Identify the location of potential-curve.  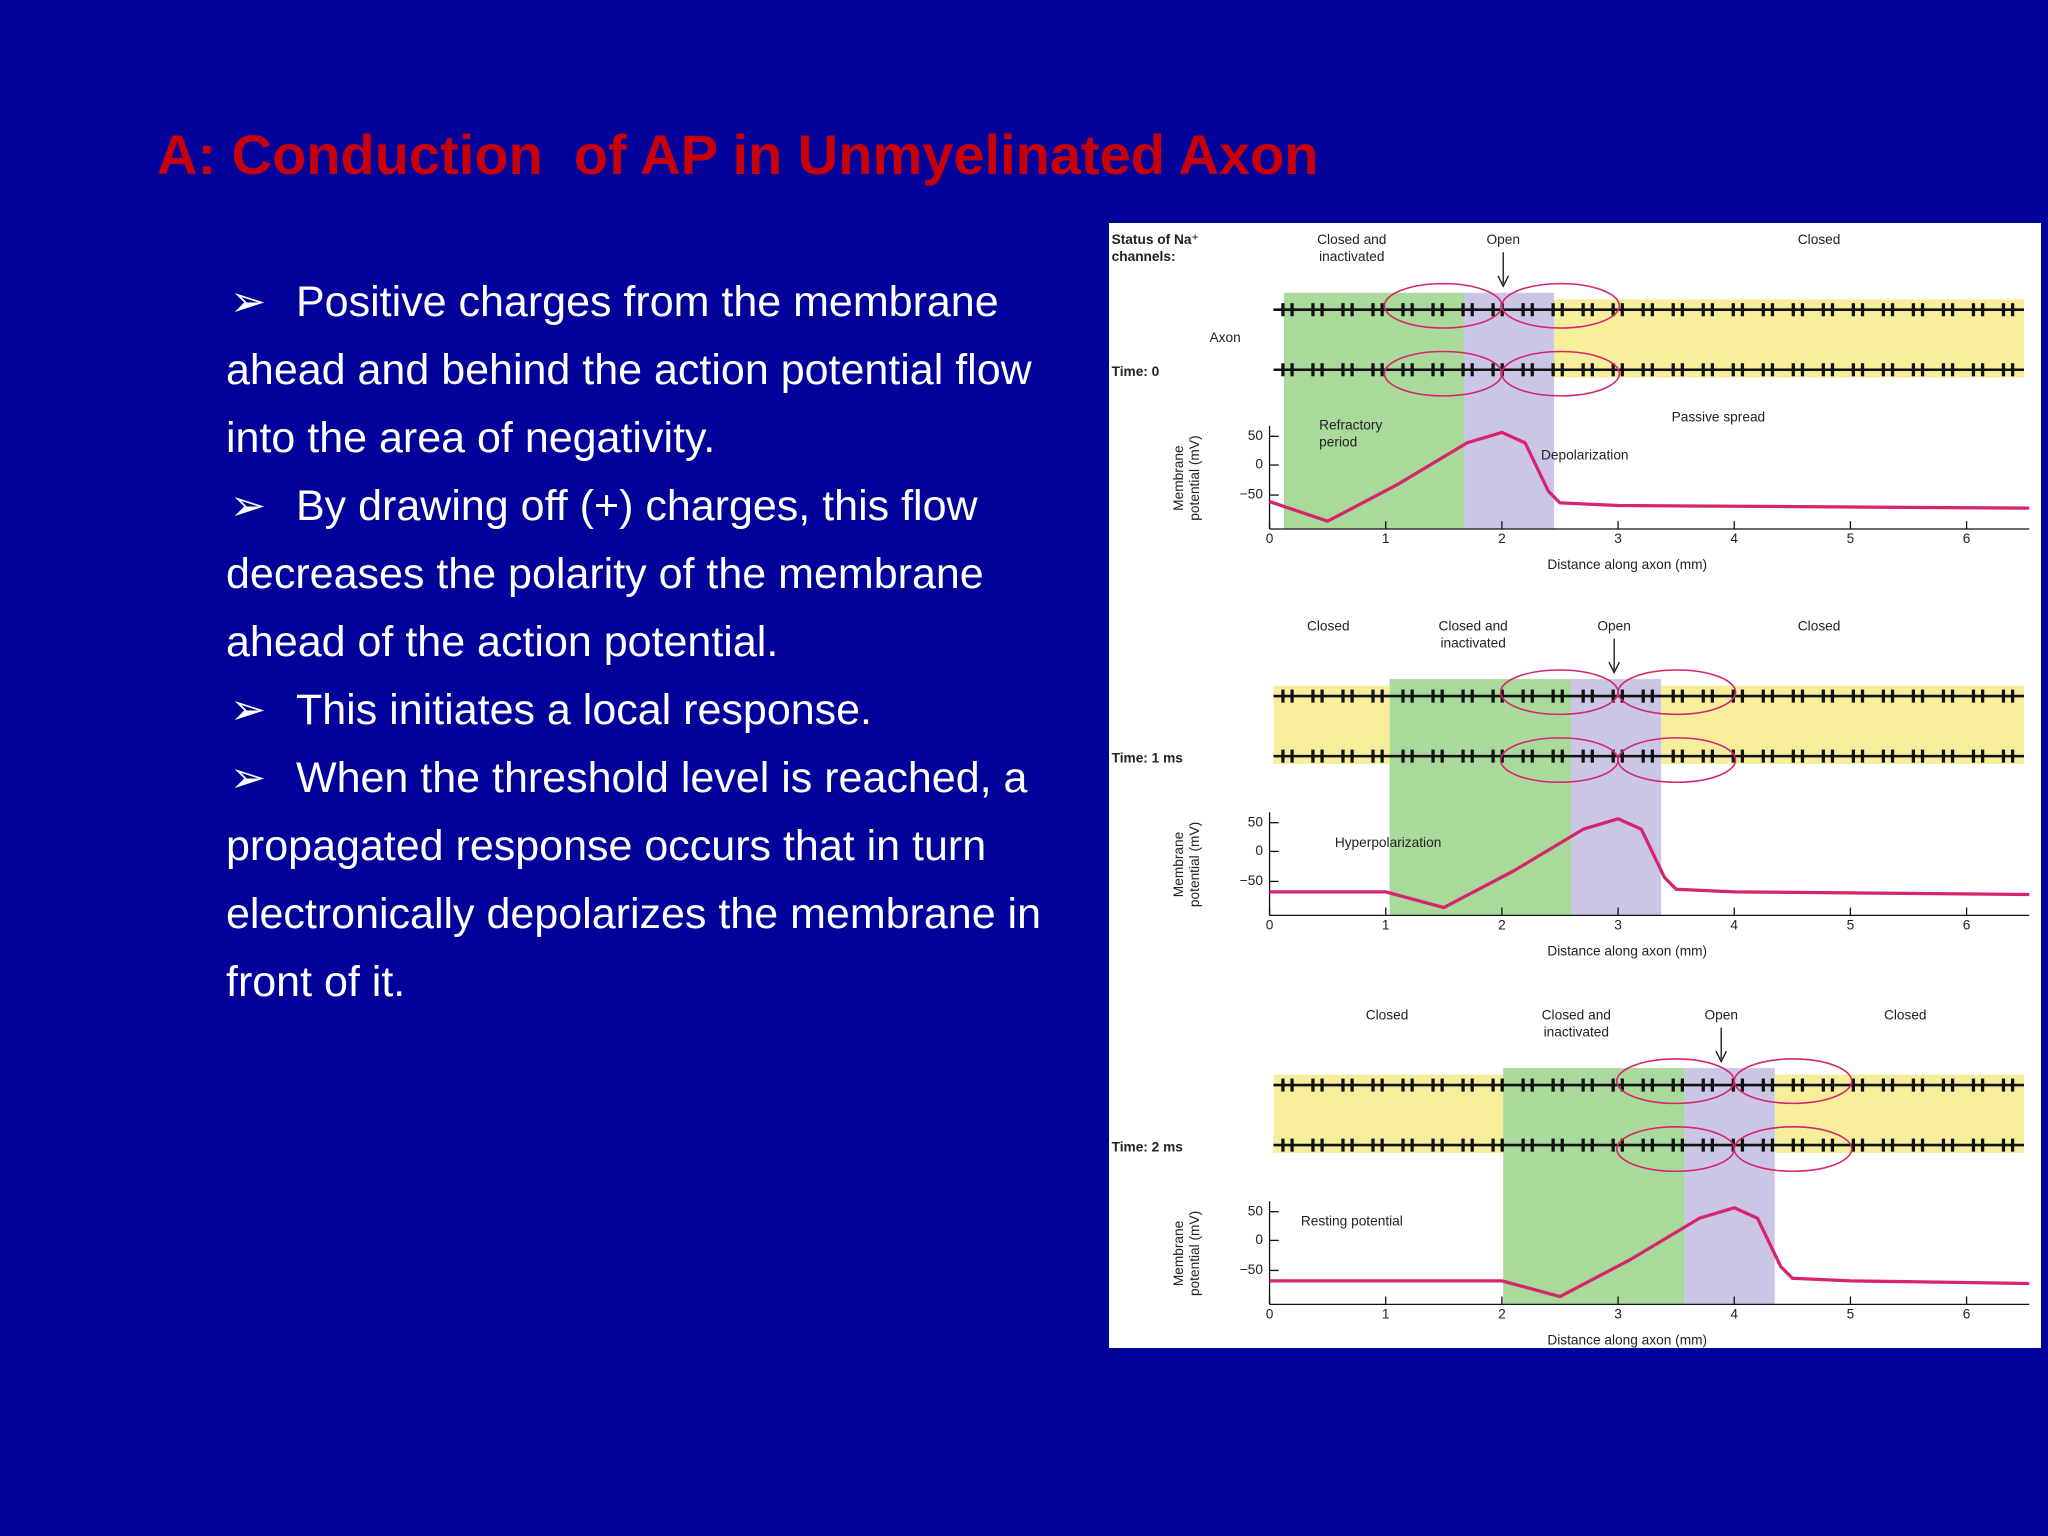
(1649, 476).